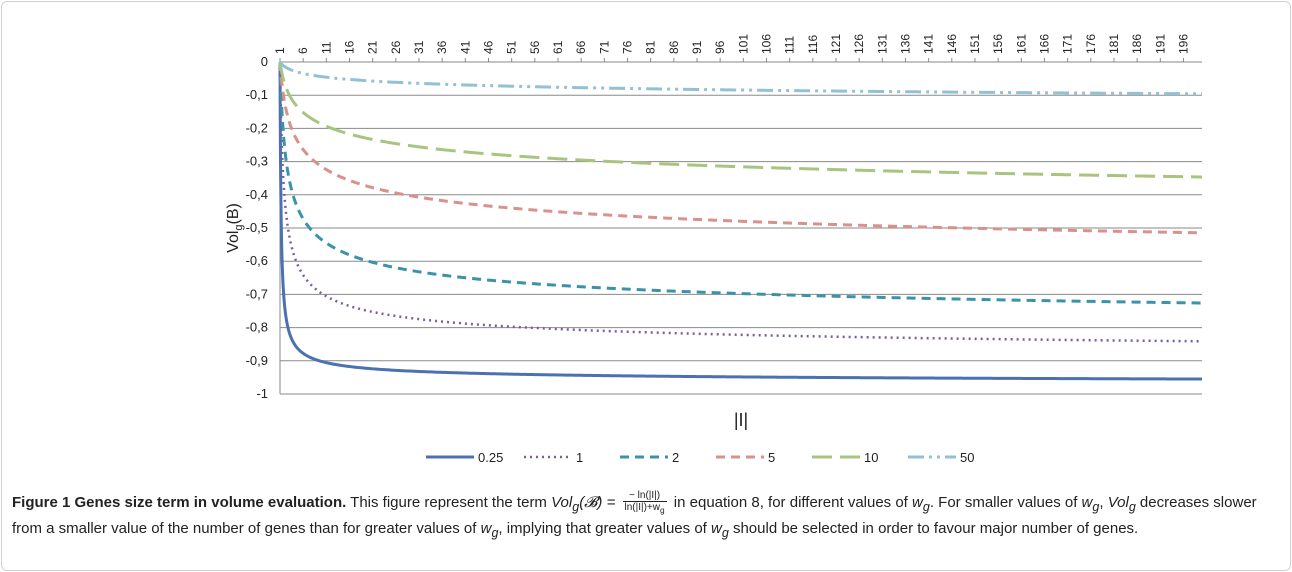 The image size is (1292, 572). Describe the element at coordinates (257, 260) in the screenshot. I see `y-tick-label: -0,6` at that location.